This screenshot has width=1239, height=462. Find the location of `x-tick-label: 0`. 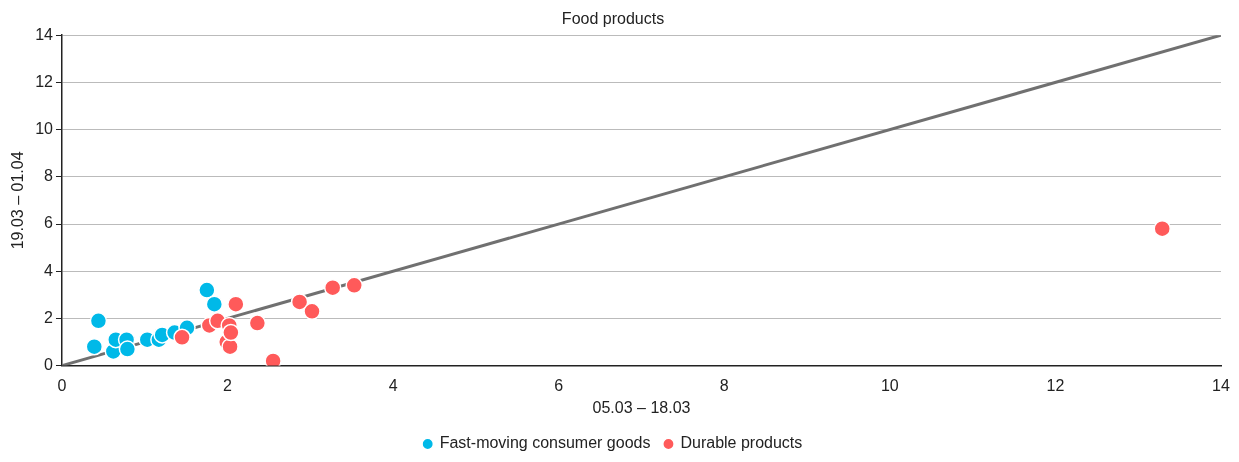

x-tick-label: 0 is located at coordinates (62, 385).